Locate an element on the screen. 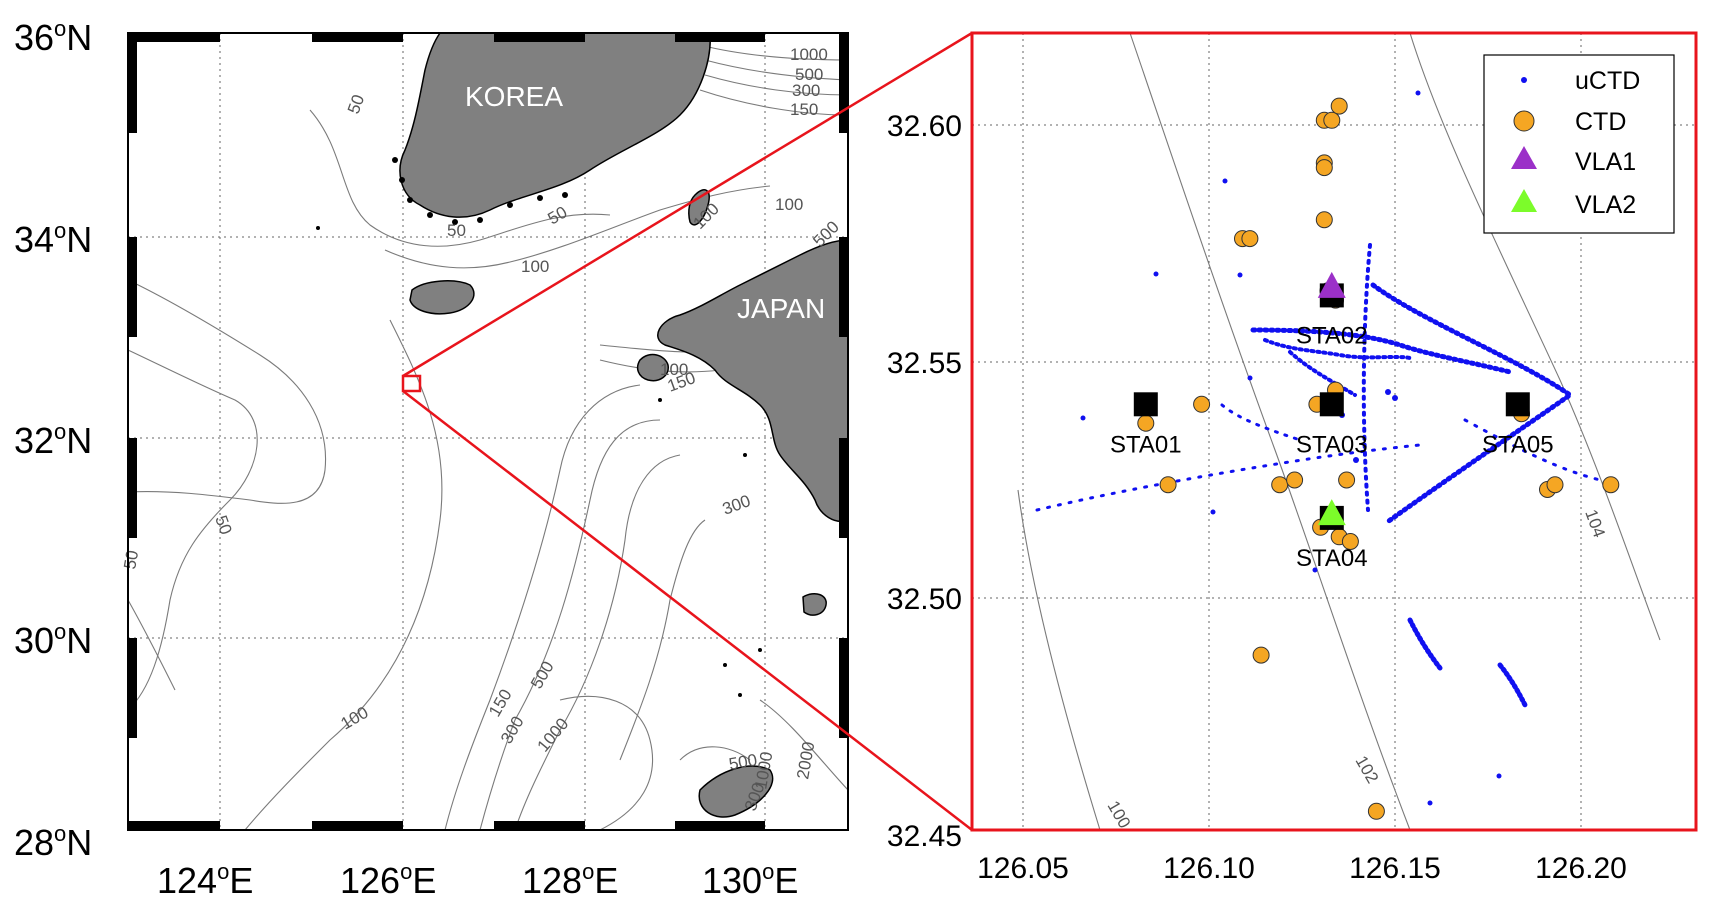 The width and height of the screenshot is (1725, 907). contour-50-north is located at coordinates (460, 178).